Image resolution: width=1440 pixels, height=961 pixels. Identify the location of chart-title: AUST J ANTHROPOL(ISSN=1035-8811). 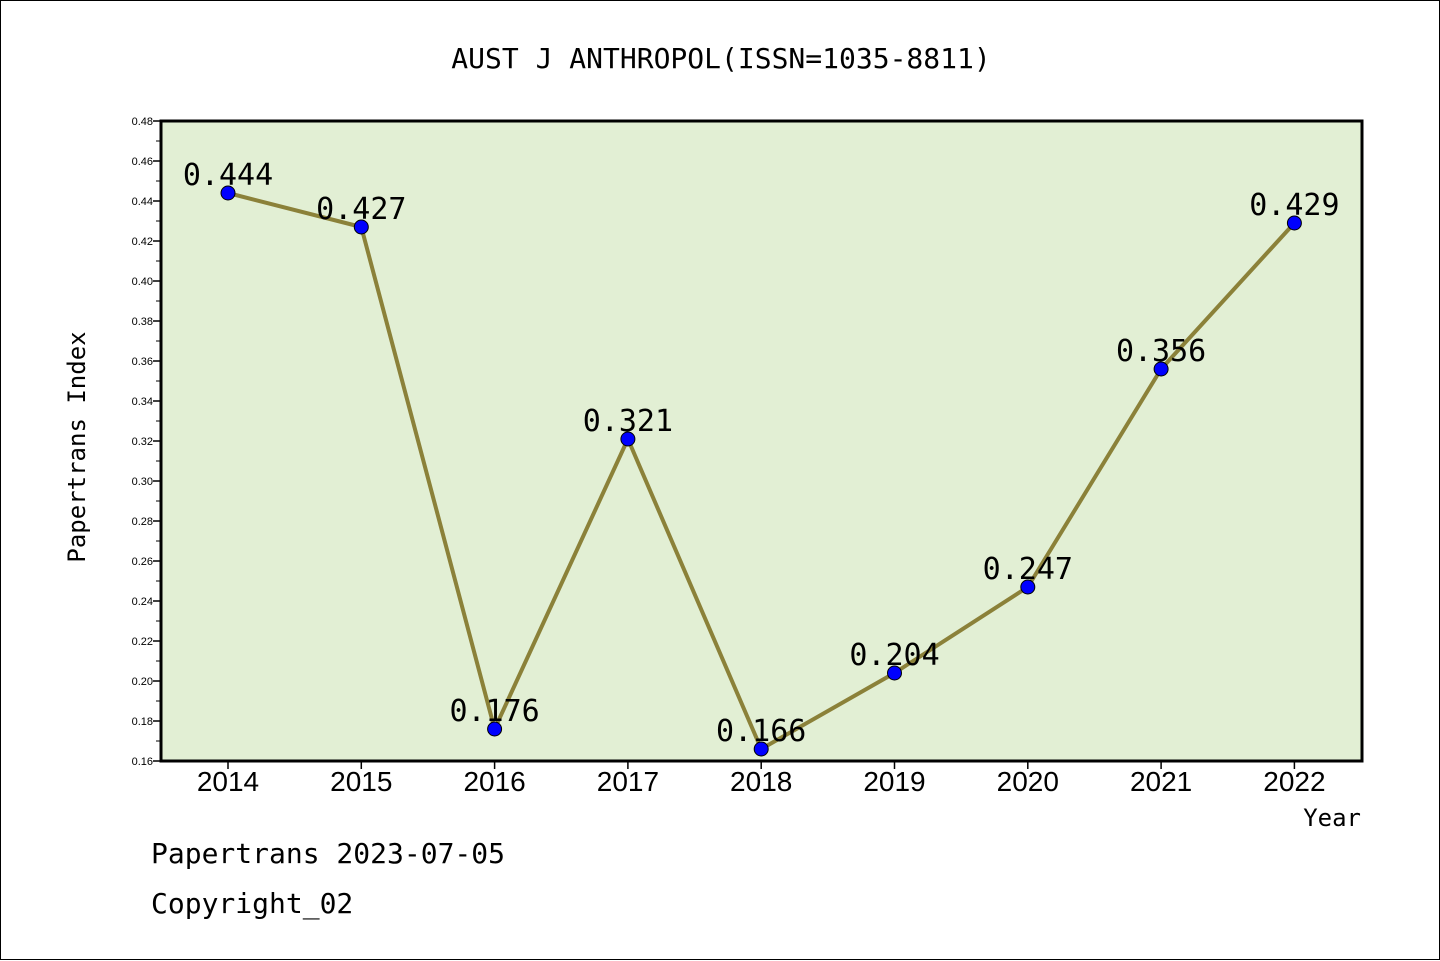
(720, 58).